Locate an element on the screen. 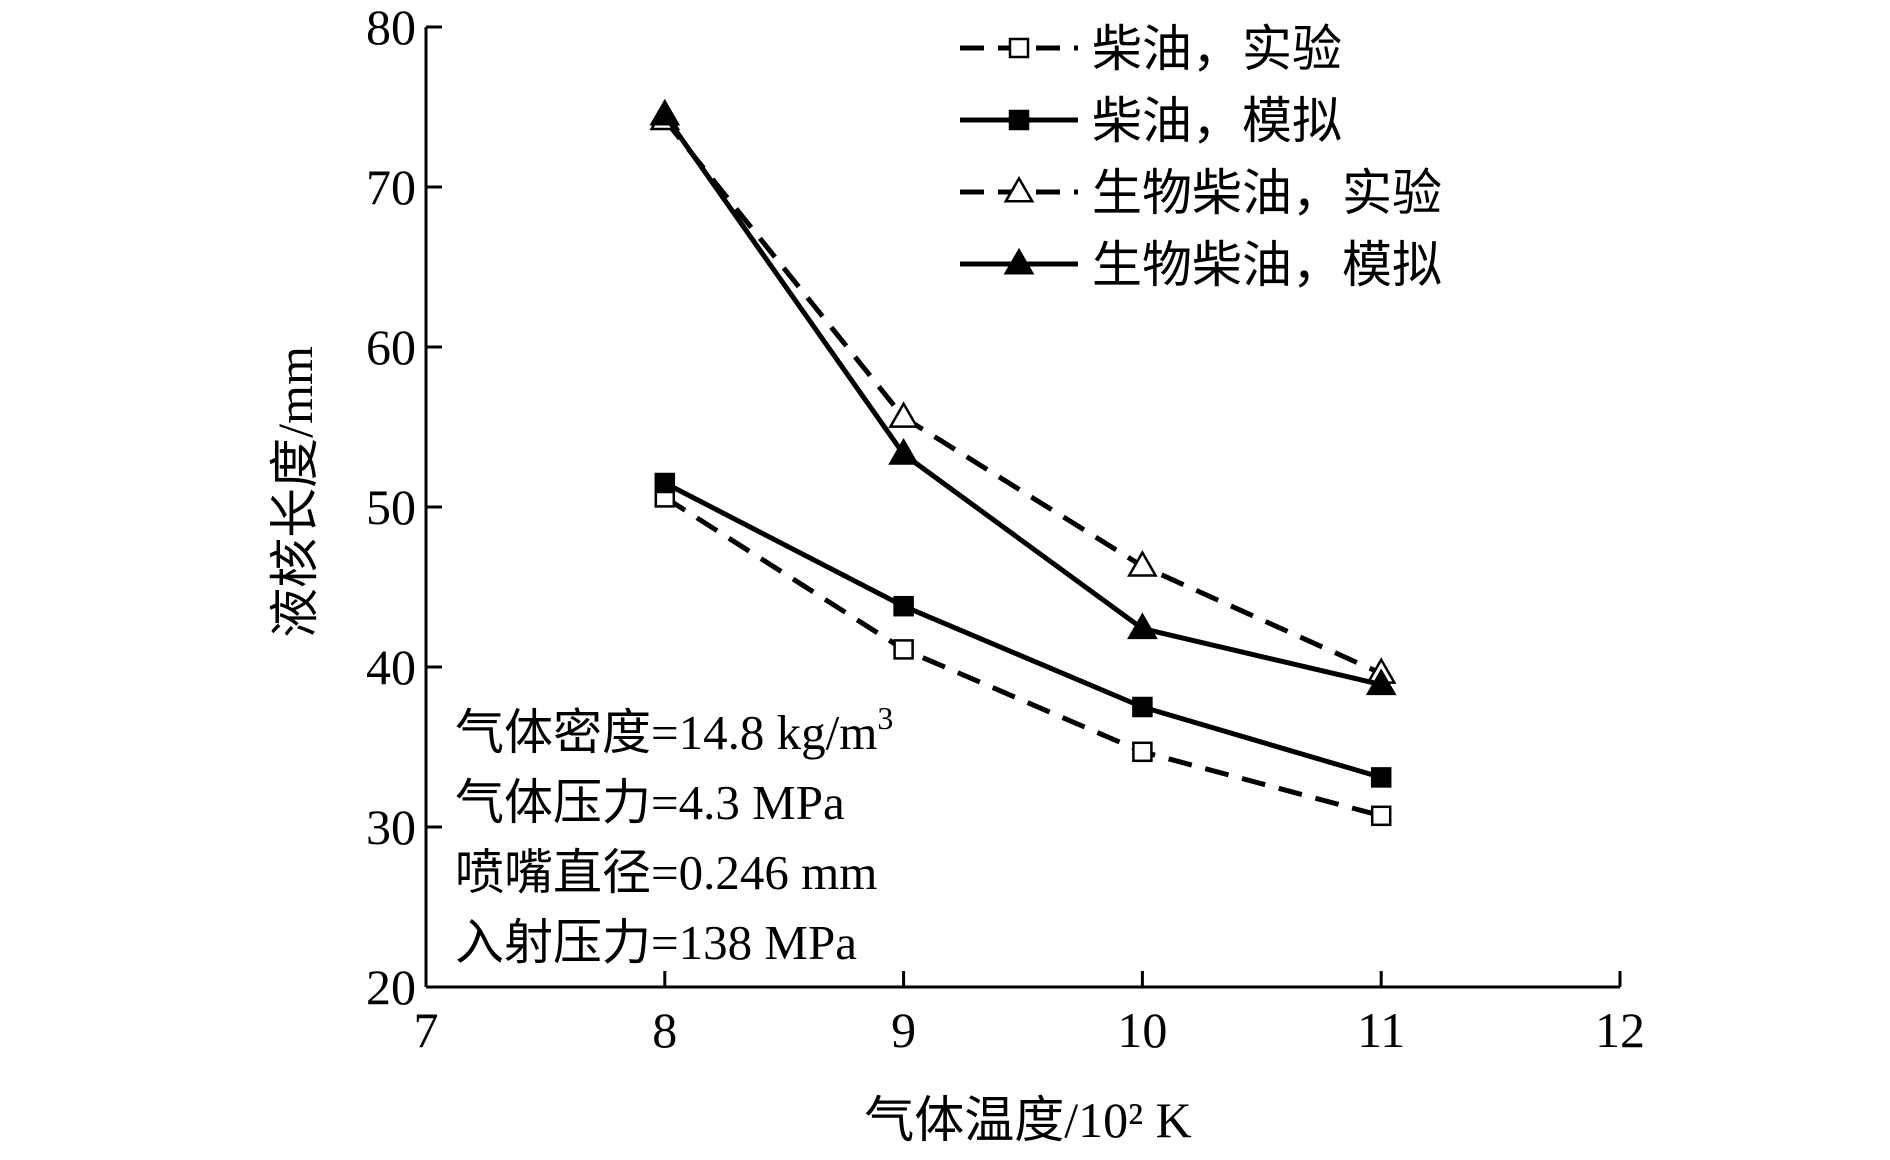 Image resolution: width=1890 pixels, height=1160 pixels. x-tick-label: 10 is located at coordinates (1142, 1030).